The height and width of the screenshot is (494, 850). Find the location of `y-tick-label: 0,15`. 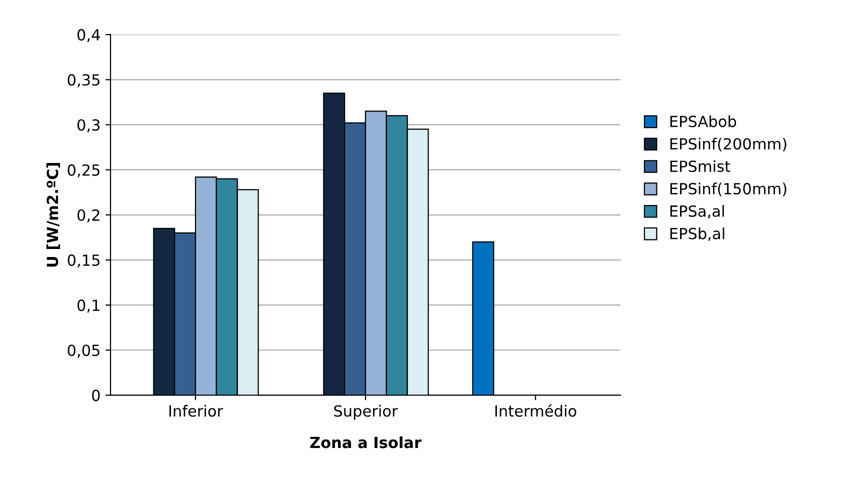

y-tick-label: 0,15 is located at coordinates (84, 261).